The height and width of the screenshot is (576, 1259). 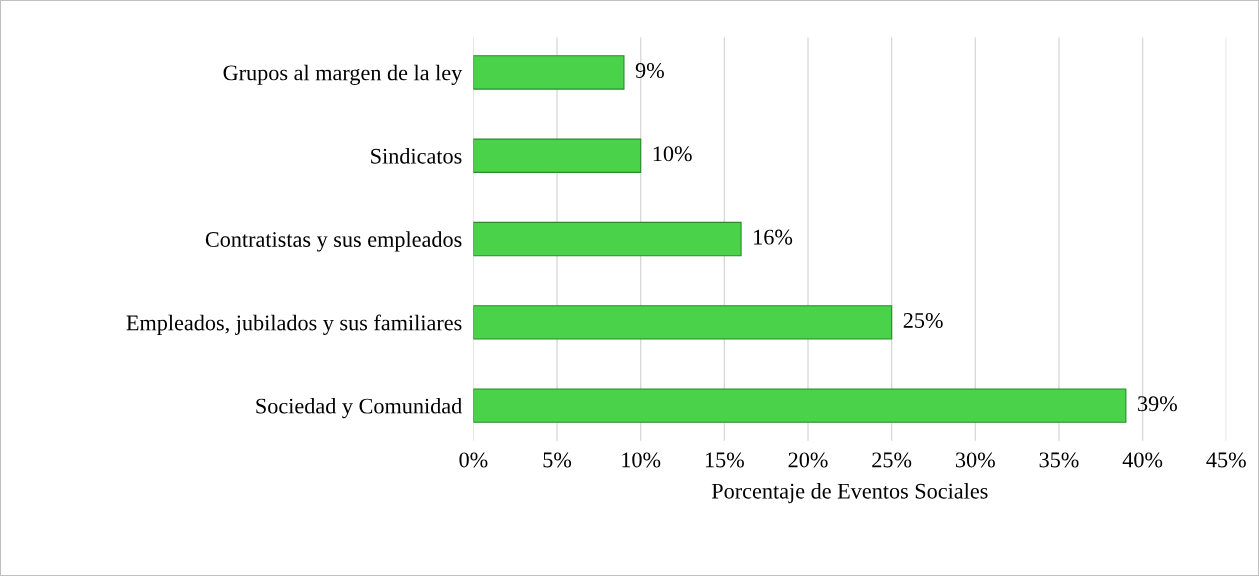 What do you see at coordinates (672, 154) in the screenshot?
I see `data-label: 10%` at bounding box center [672, 154].